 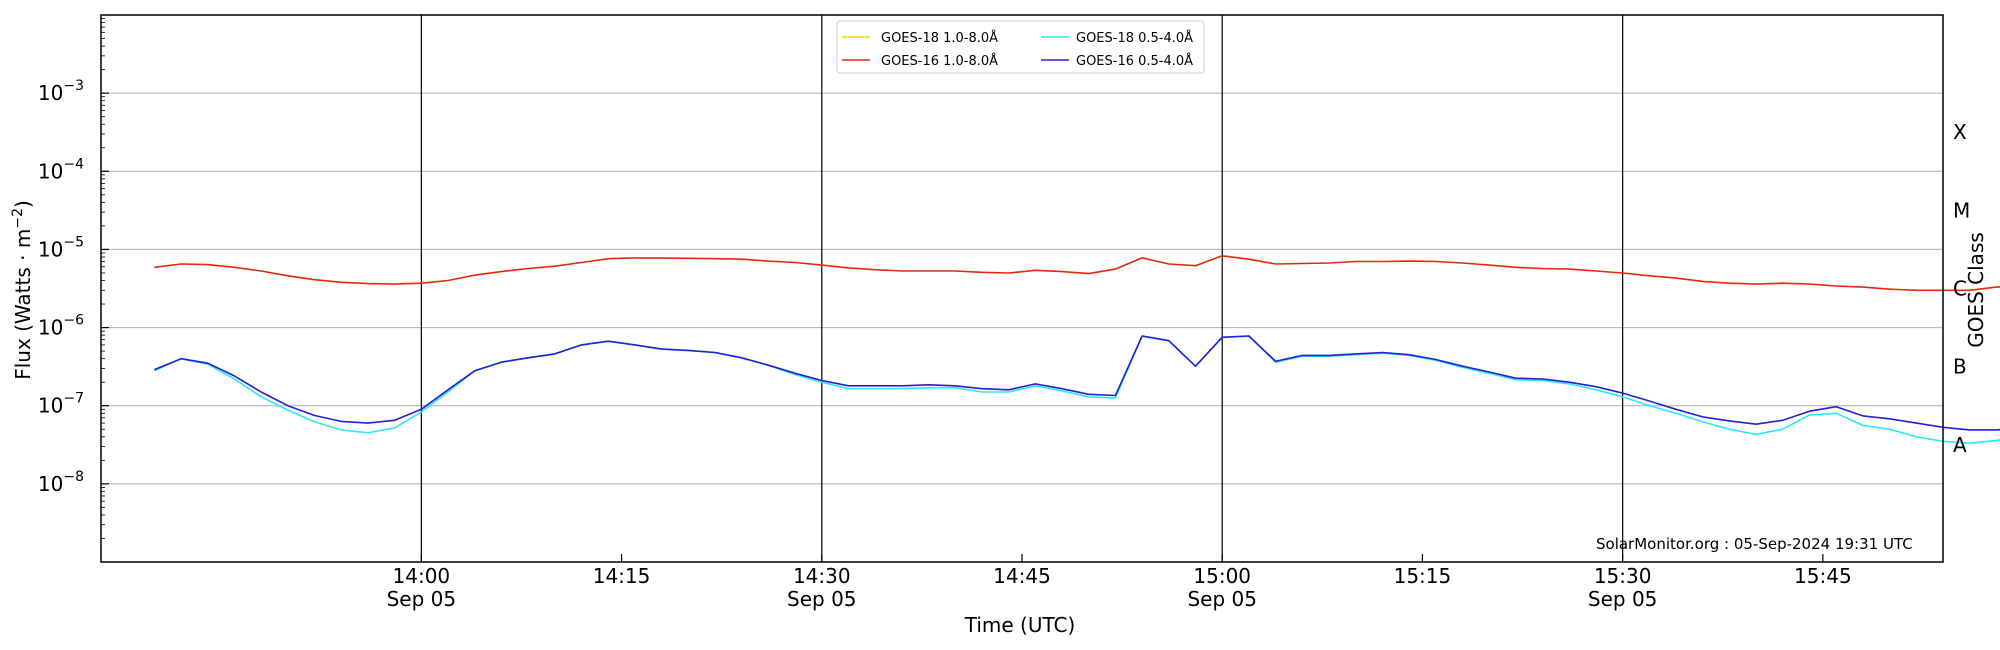 I want to click on y-tick-label: 10⁻⁷, so click(x=61, y=404).